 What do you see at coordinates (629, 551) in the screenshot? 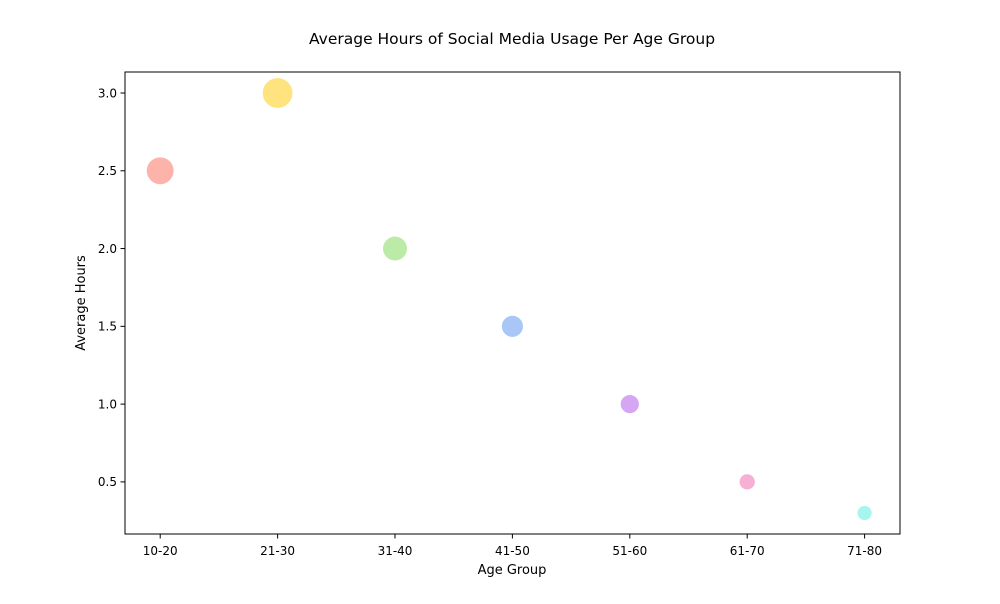
I see `x-tick-label: 51-60` at bounding box center [629, 551].